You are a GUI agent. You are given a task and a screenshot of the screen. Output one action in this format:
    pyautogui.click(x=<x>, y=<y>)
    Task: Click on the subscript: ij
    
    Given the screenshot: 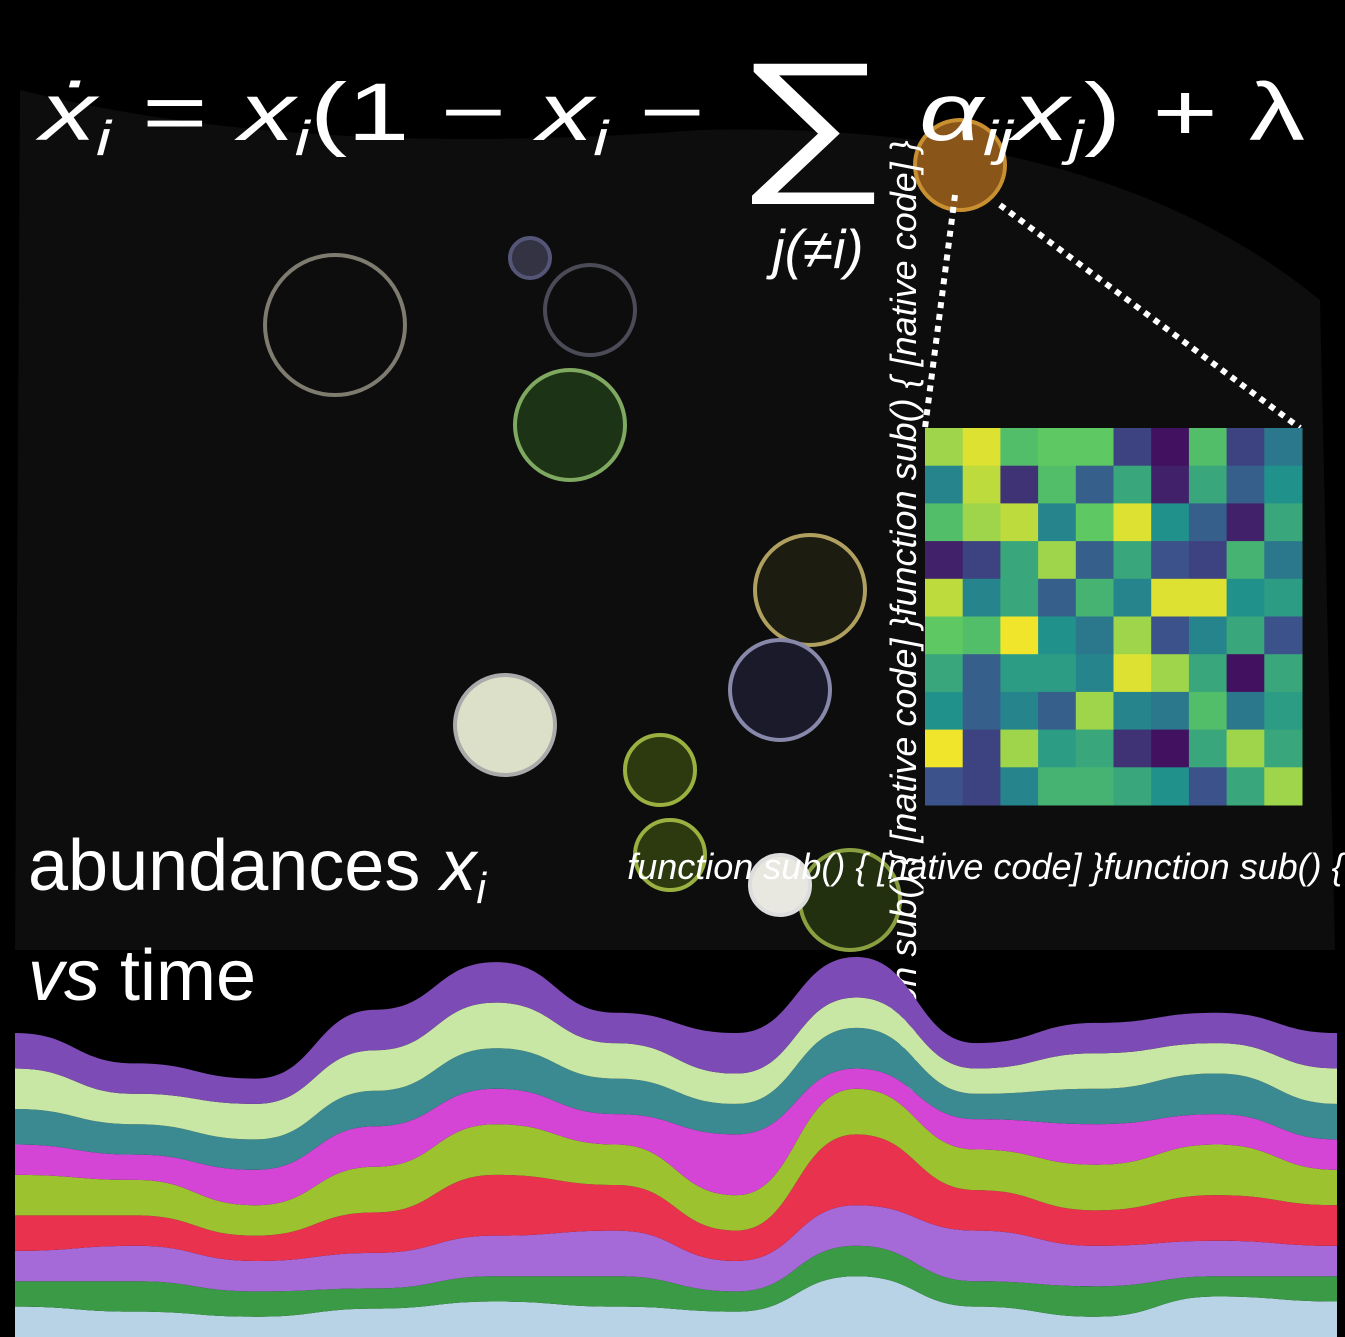 What is the action you would take?
    pyautogui.click(x=999, y=138)
    